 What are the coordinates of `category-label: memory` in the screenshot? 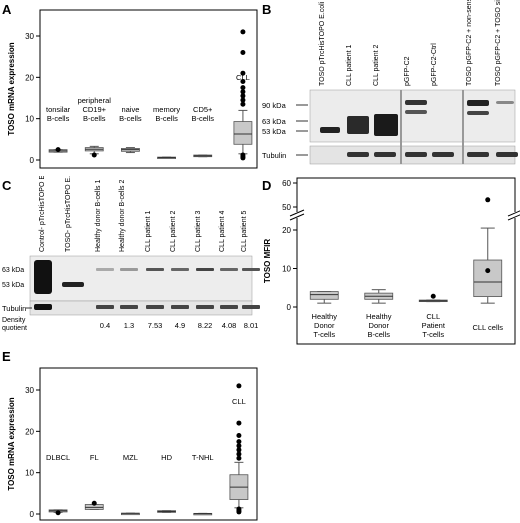 It's located at (166, 109).